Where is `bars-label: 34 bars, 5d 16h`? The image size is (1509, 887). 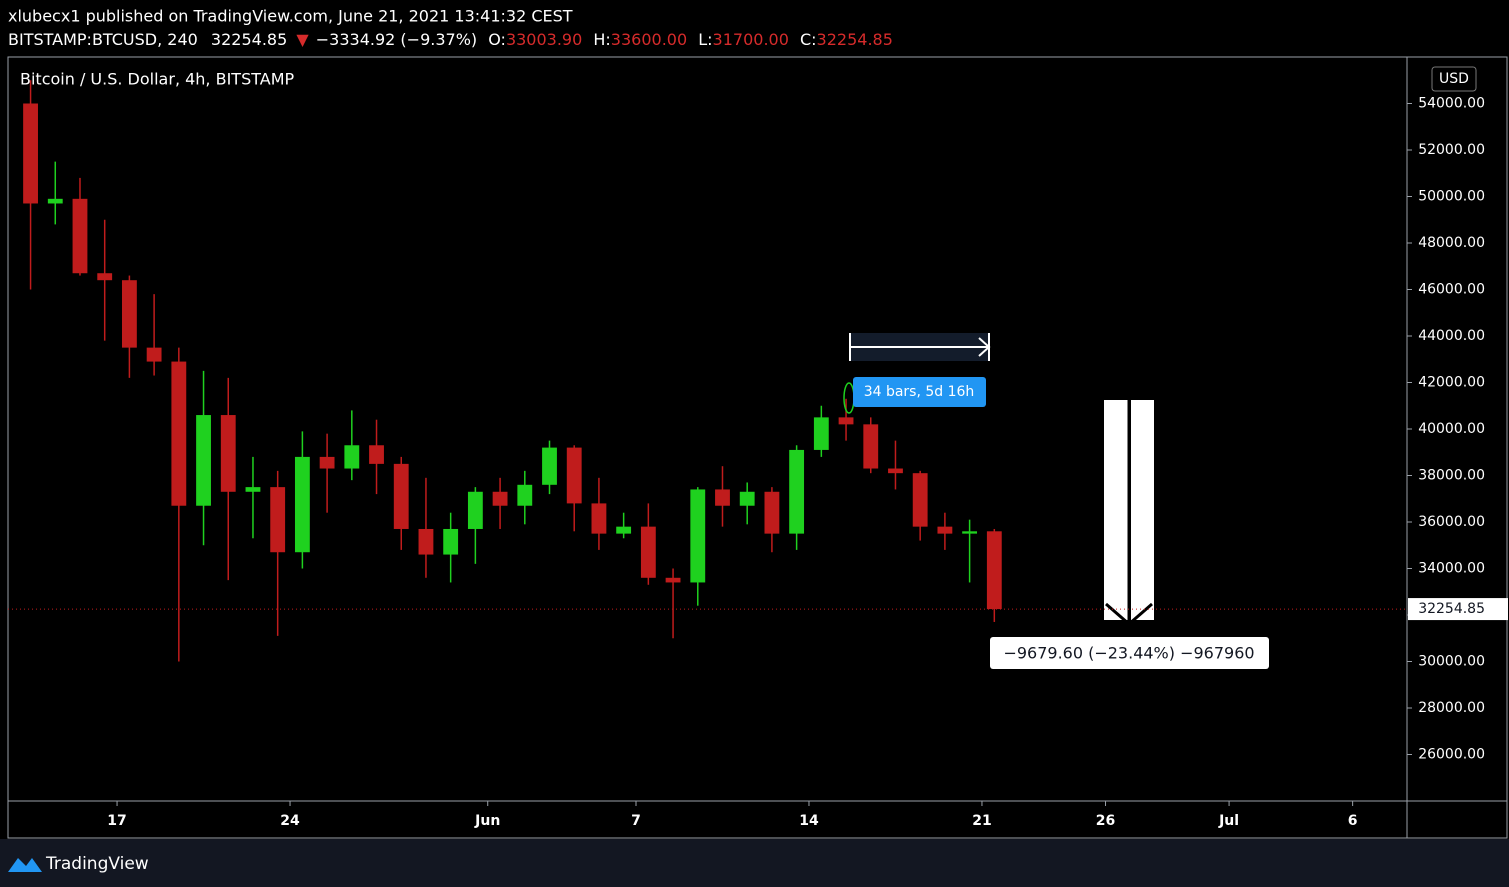 bars-label: 34 bars, 5d 16h is located at coordinates (919, 392).